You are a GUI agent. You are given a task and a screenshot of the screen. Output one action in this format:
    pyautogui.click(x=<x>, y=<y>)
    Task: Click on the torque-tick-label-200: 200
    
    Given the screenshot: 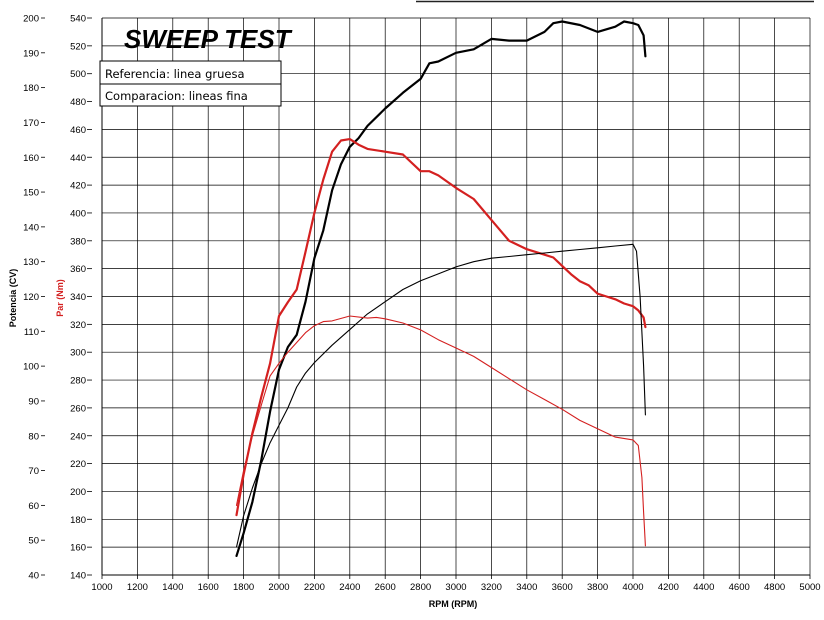 What is the action you would take?
    pyautogui.click(x=78, y=492)
    